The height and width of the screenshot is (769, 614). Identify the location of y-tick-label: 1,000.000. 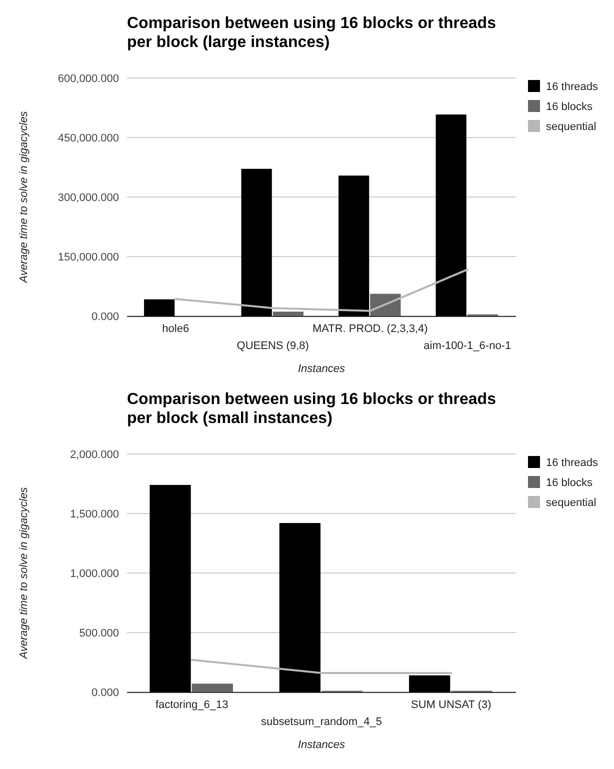
(94, 574).